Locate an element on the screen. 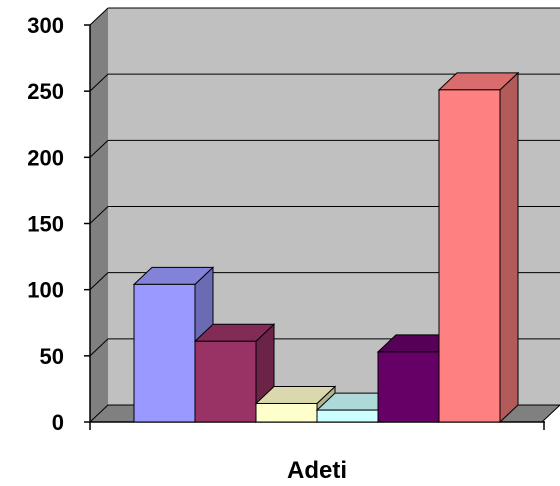 The image size is (560, 486). y-tick-label: 200 is located at coordinates (45, 157).